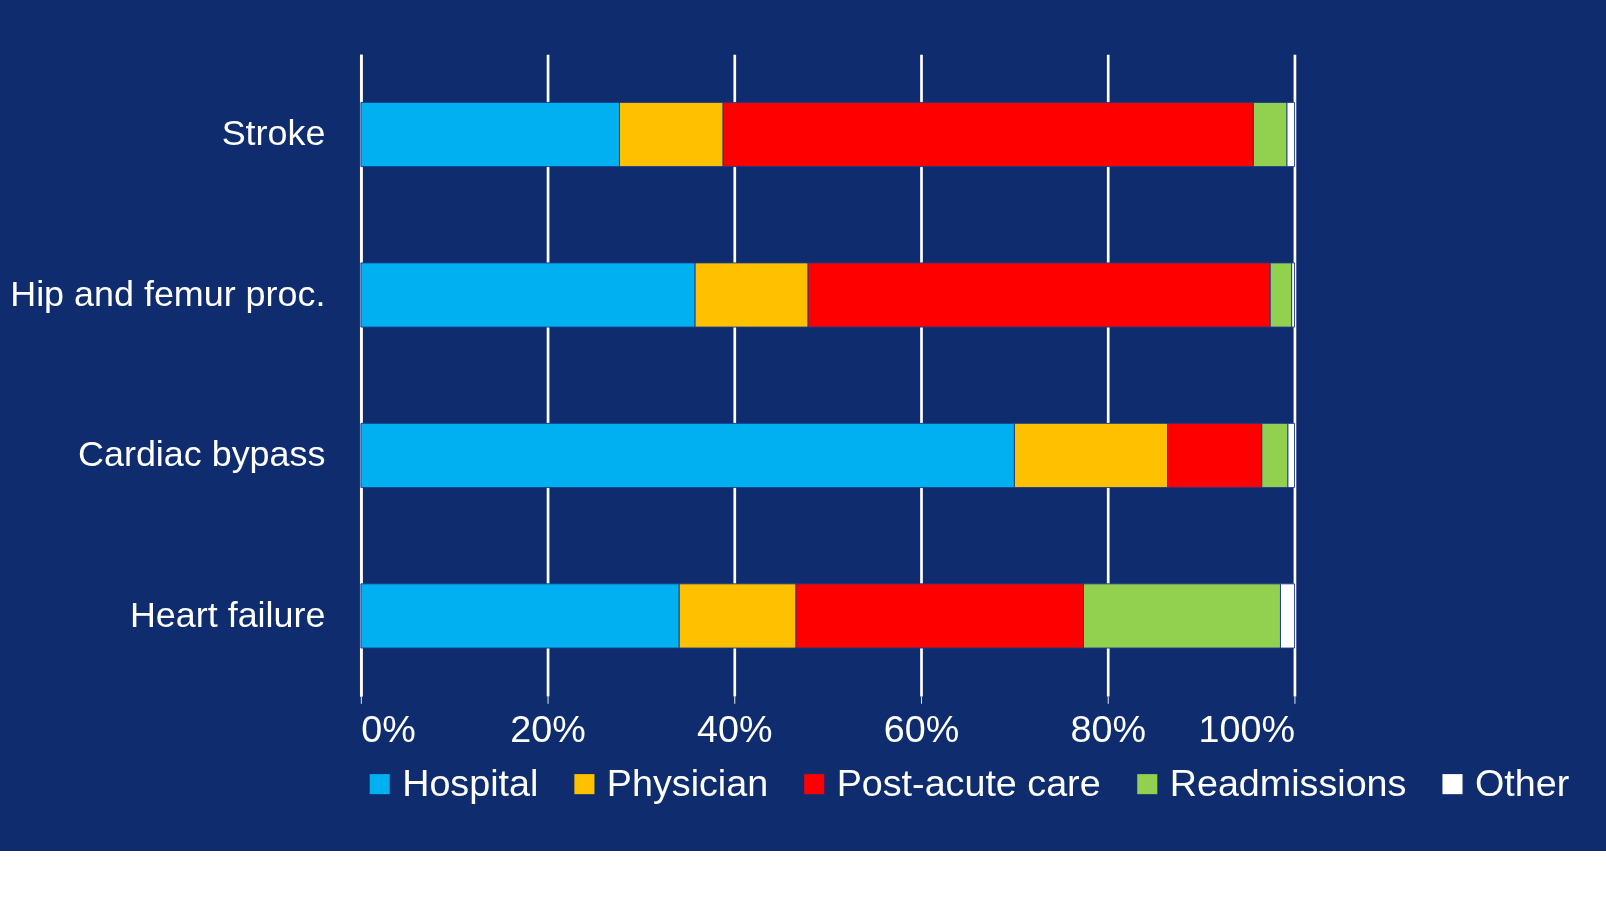 Image resolution: width=1606 pixels, height=900 pixels. What do you see at coordinates (1522, 782) in the screenshot?
I see `legend-label: Other` at bounding box center [1522, 782].